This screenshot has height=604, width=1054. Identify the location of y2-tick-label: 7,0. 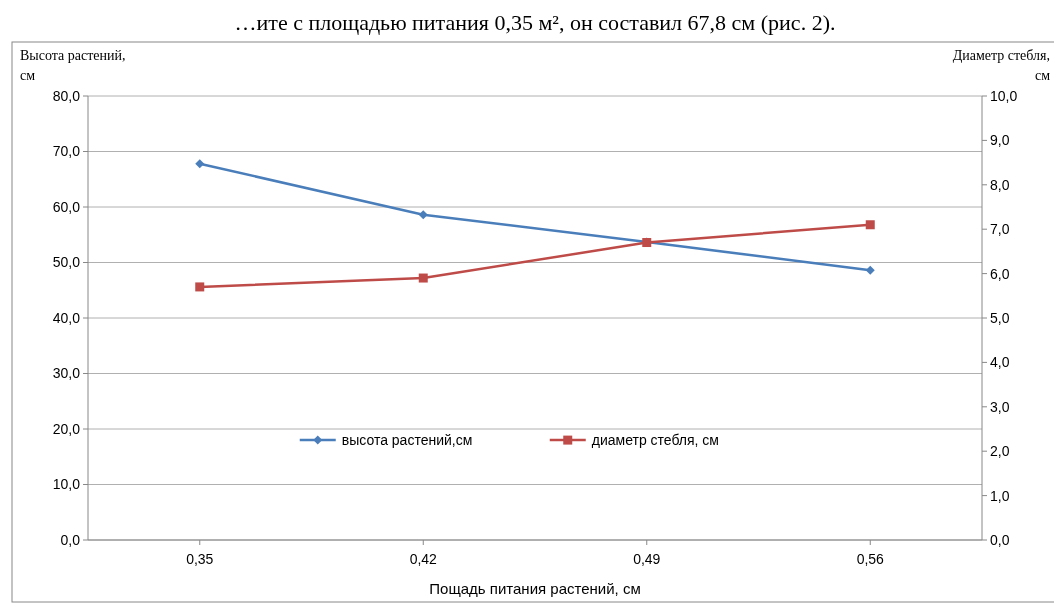
(1000, 229).